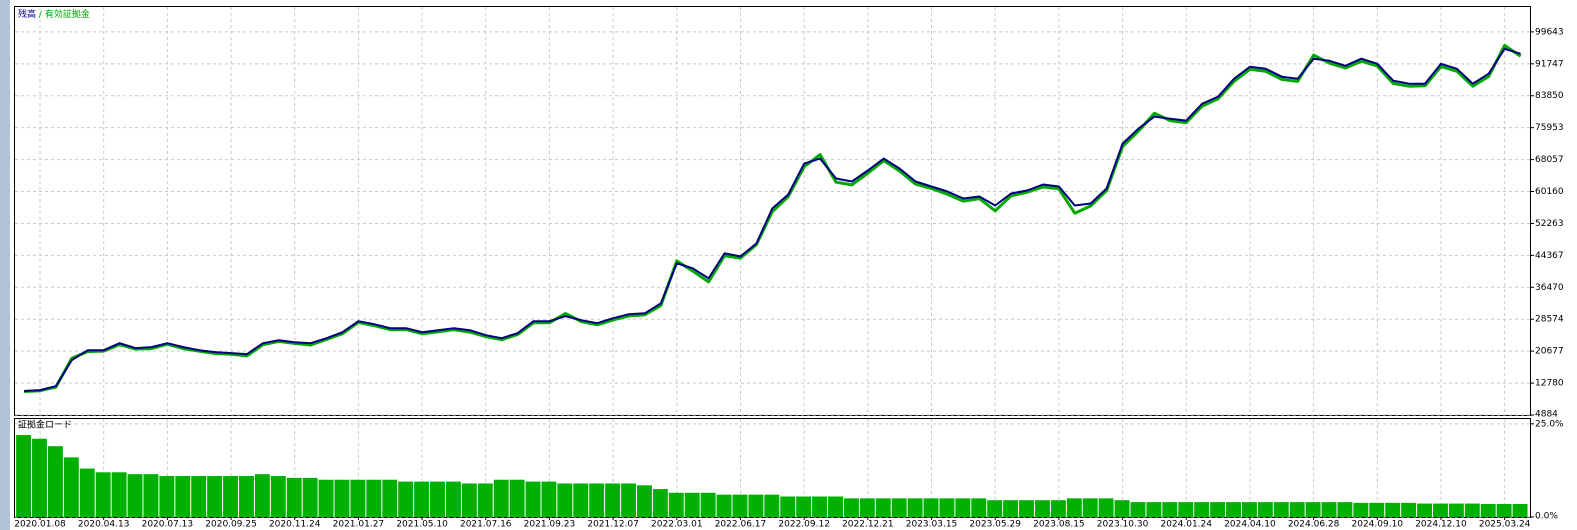 The width and height of the screenshot is (1577, 530). Describe the element at coordinates (168, 525) in the screenshot. I see `x-tick-label: 2020.07.13` at that location.